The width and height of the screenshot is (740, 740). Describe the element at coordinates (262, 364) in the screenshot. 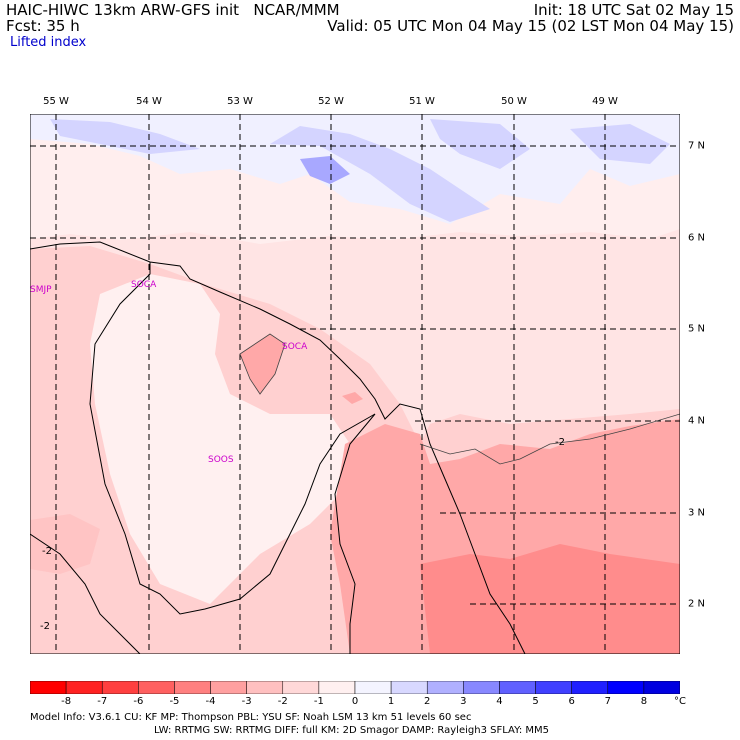

I see `minus-two-patch` at that location.